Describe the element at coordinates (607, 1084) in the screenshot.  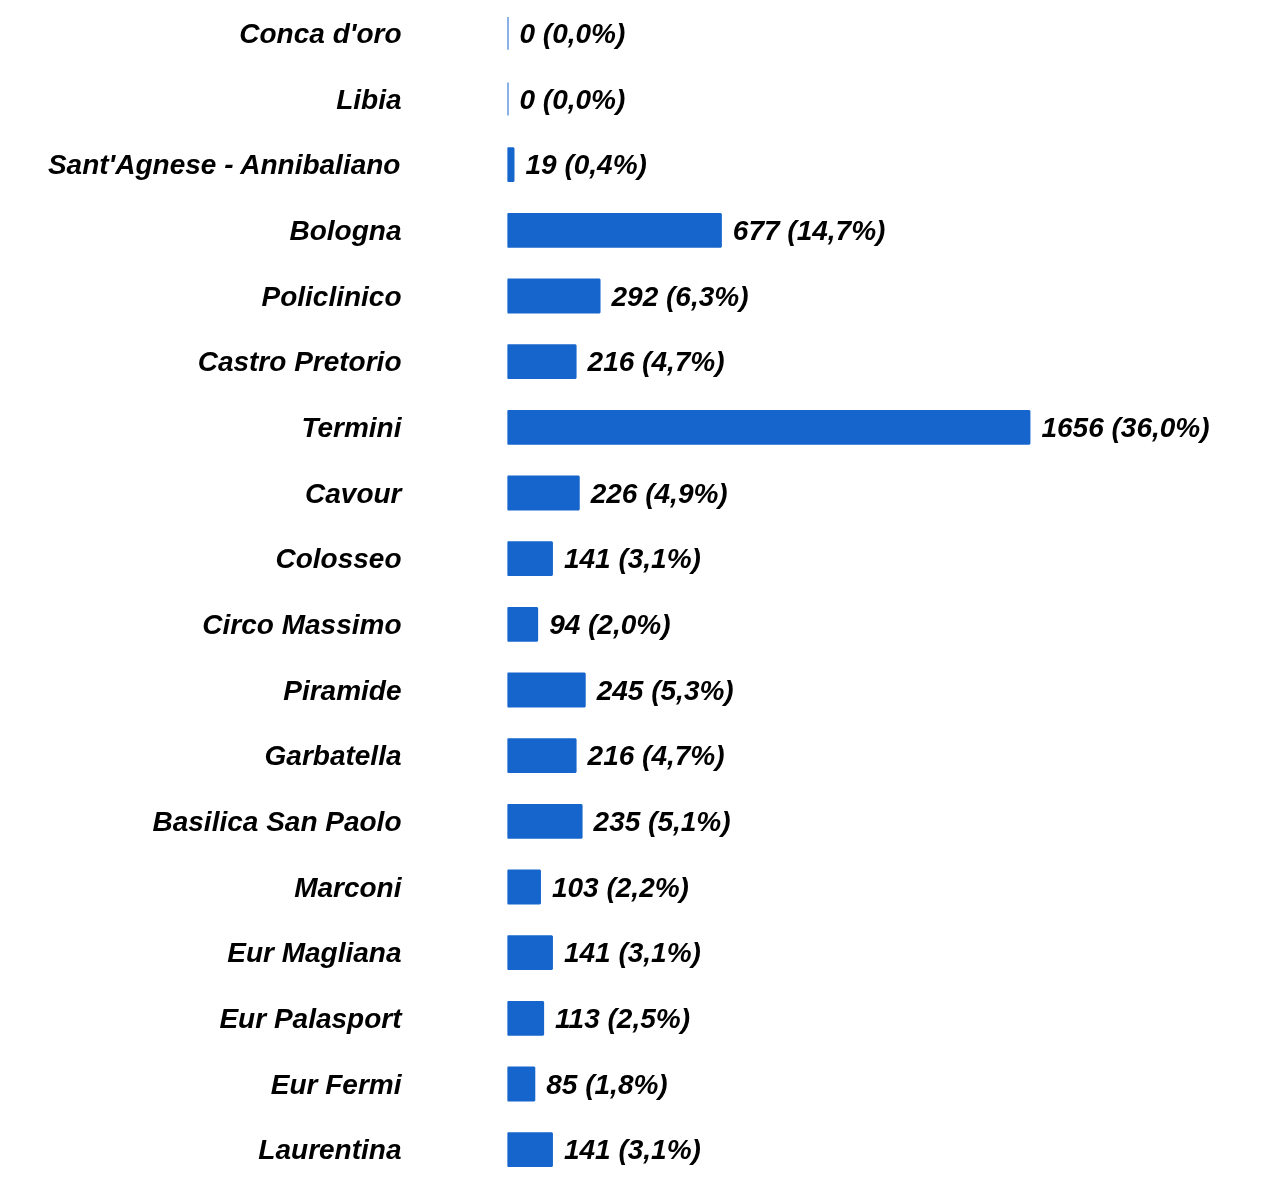
I see `data-label: 85 (1,8%)` at that location.